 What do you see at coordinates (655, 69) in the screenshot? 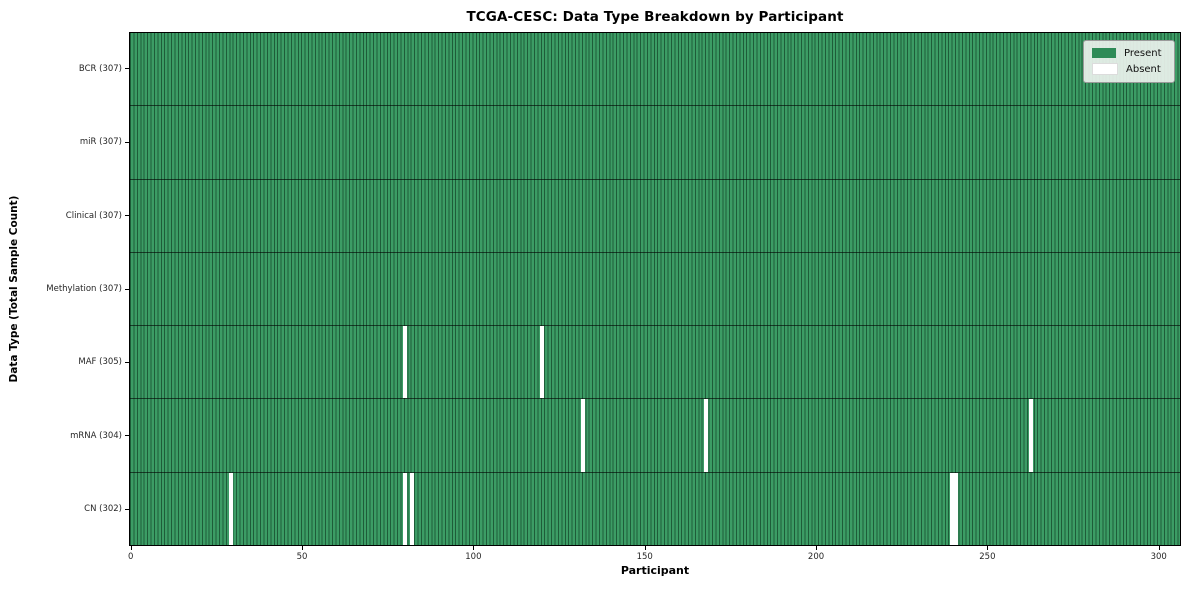
I see `heatmap-row-BCR` at bounding box center [655, 69].